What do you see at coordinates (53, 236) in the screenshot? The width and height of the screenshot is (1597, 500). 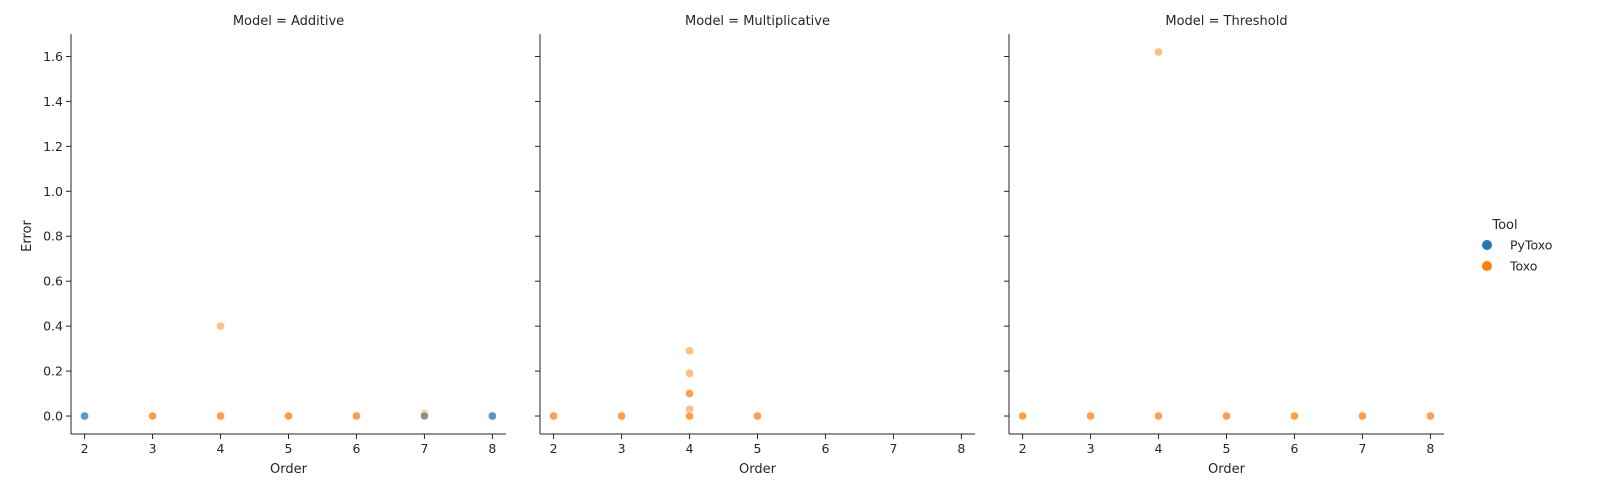 I see `y-tick-label: 0.8` at bounding box center [53, 236].